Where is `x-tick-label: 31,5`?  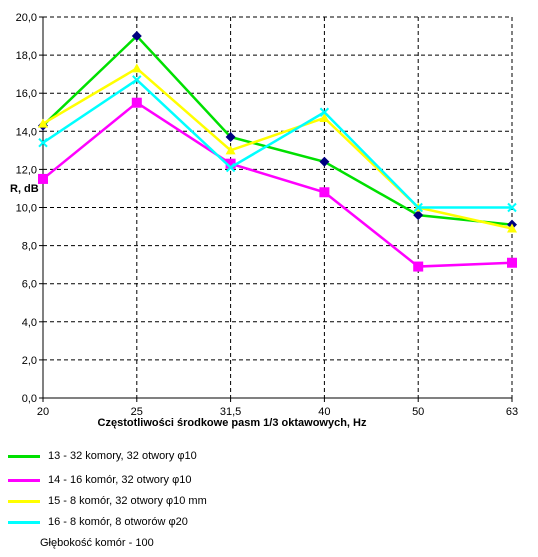
x-tick-label: 31,5 is located at coordinates (230, 412).